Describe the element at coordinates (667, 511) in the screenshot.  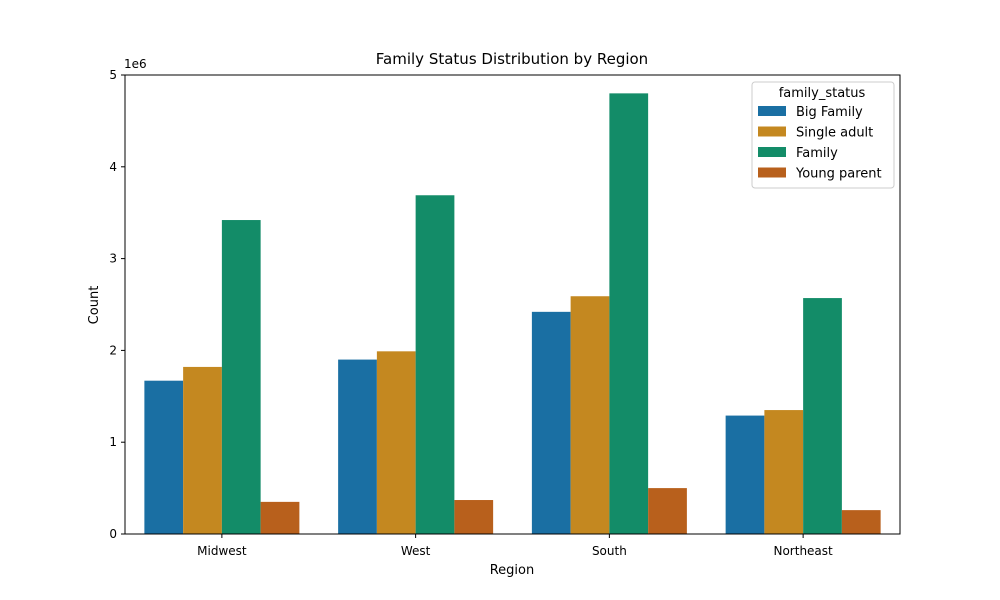
I see `bar-young-parent-south` at that location.